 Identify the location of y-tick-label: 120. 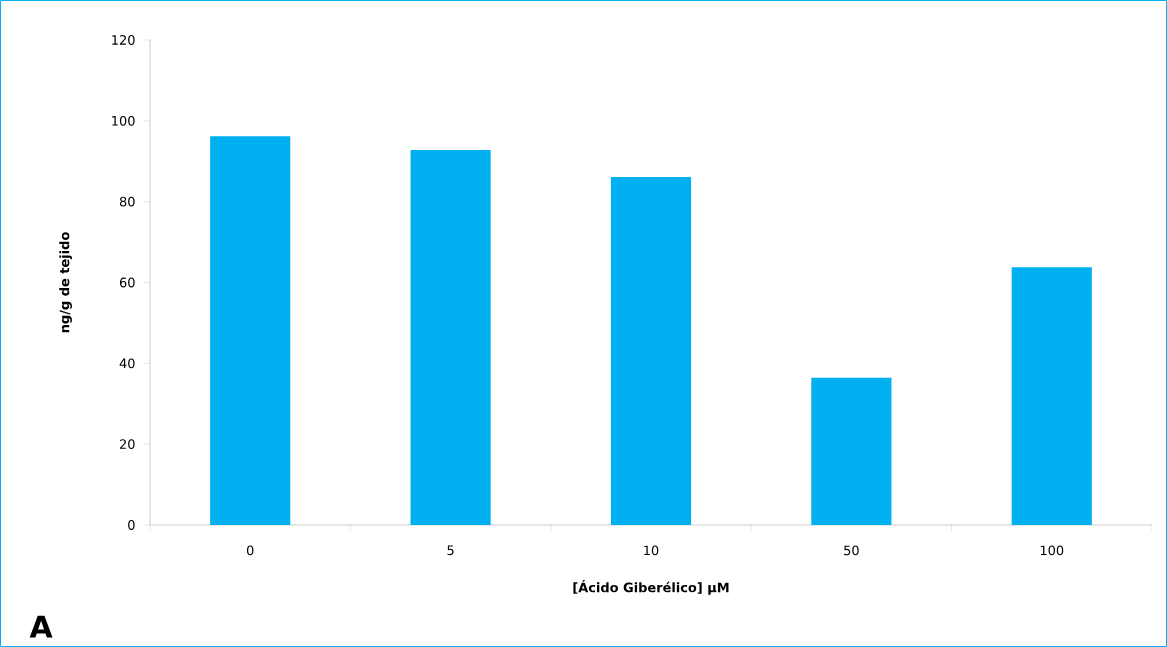
(123, 40).